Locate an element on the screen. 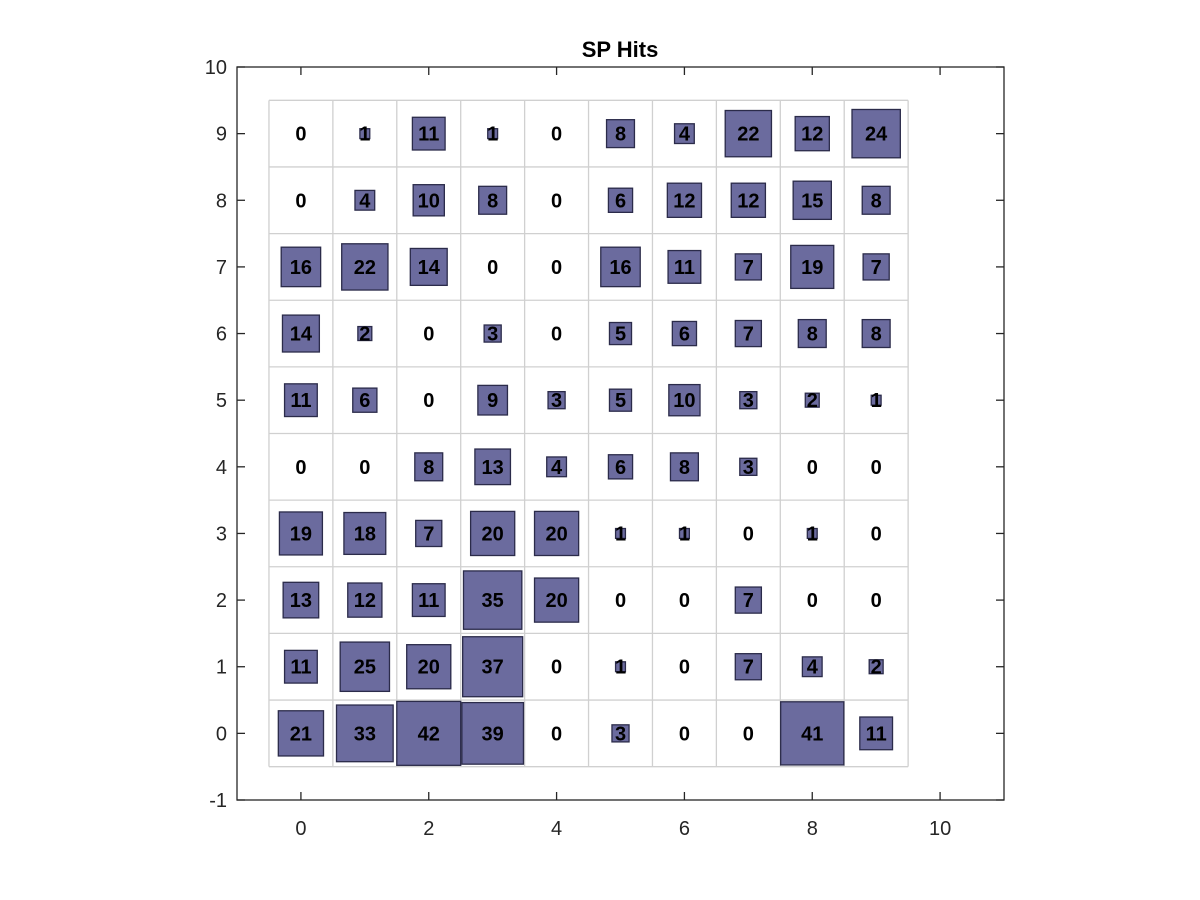 The image size is (1200, 900). hit-label: 42 is located at coordinates (429, 734).